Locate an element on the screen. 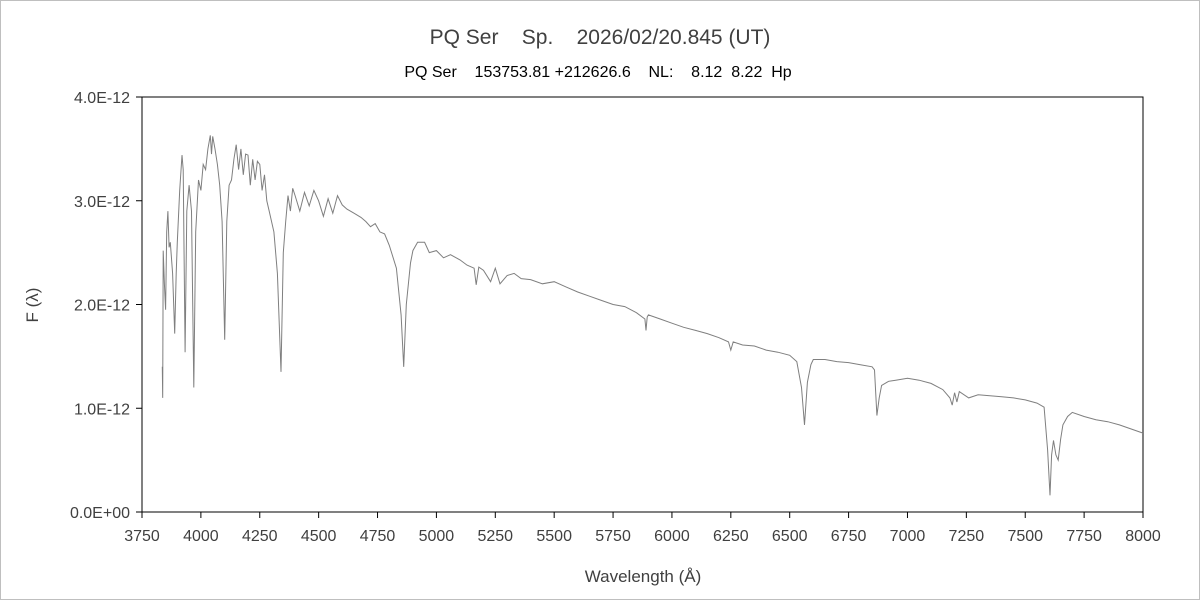  y-tick-label: 1.0E-12 is located at coordinates (102, 409).